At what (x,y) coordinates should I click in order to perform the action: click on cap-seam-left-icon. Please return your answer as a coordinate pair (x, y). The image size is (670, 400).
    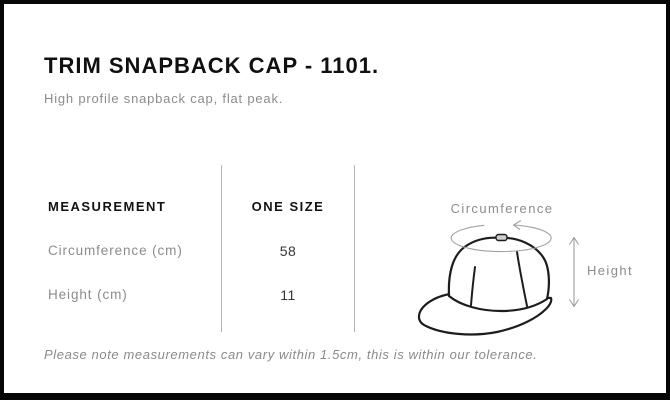
    Looking at the image, I should click on (473, 286).